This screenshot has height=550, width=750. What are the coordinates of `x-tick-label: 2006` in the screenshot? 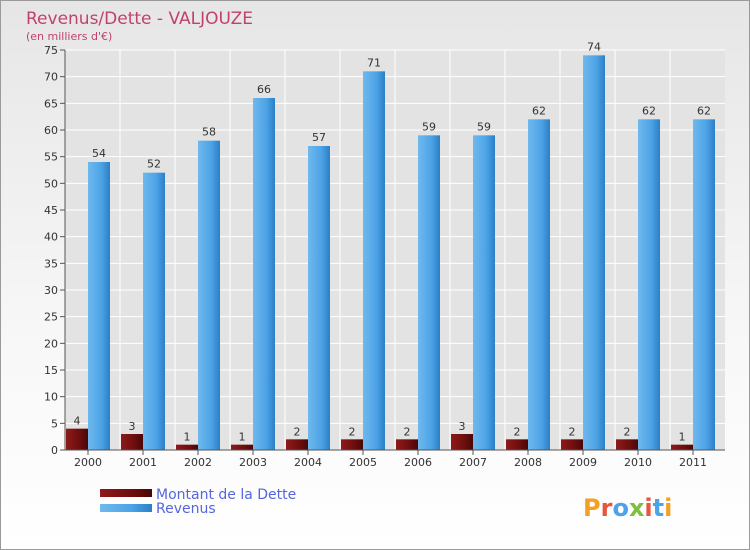 It's located at (418, 462).